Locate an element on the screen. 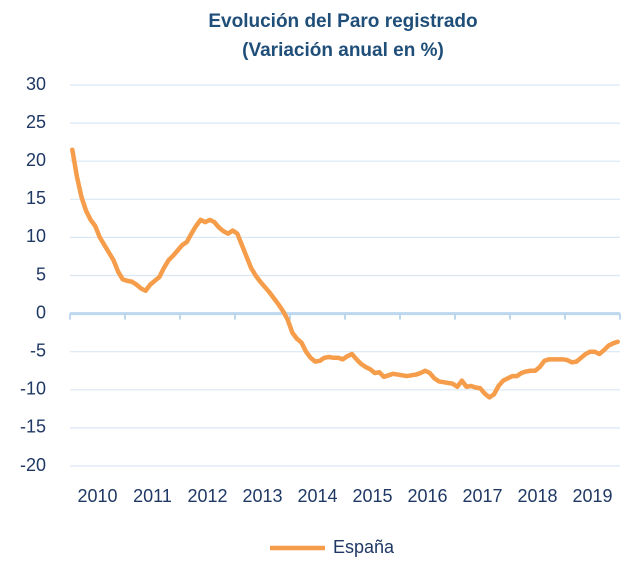  x-tick-label: 2013 is located at coordinates (262, 496).